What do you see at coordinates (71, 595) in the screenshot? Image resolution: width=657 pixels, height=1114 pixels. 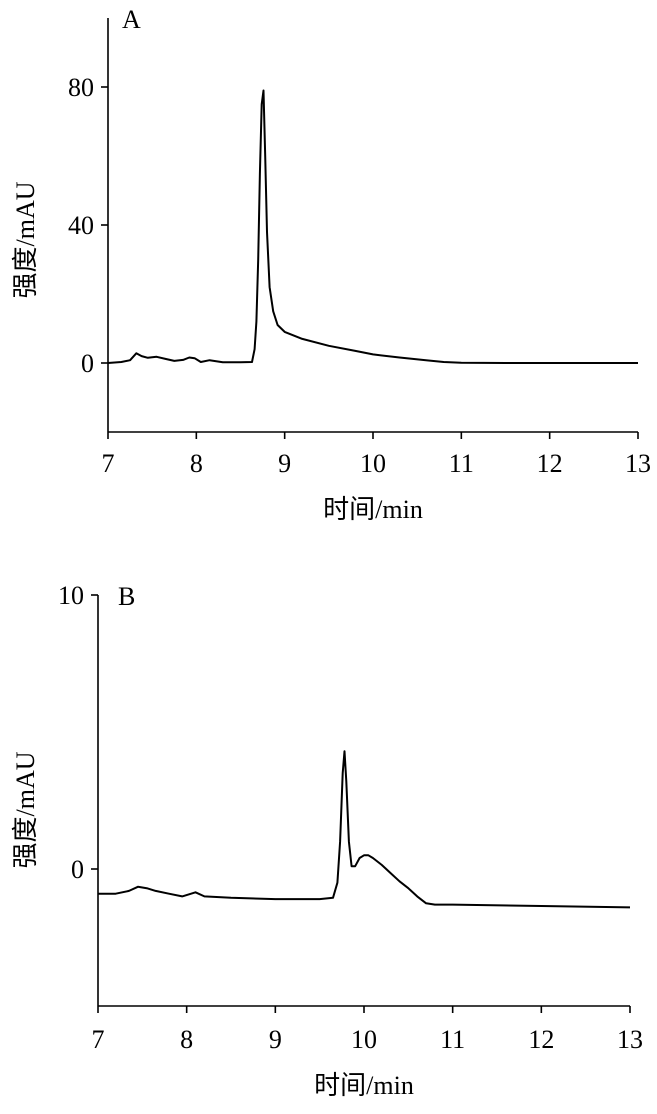 I see `y-tick-label: 10` at bounding box center [71, 595].